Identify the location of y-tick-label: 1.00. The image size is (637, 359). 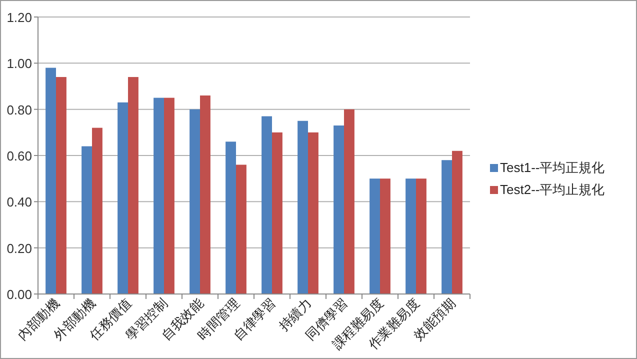
(19, 64).